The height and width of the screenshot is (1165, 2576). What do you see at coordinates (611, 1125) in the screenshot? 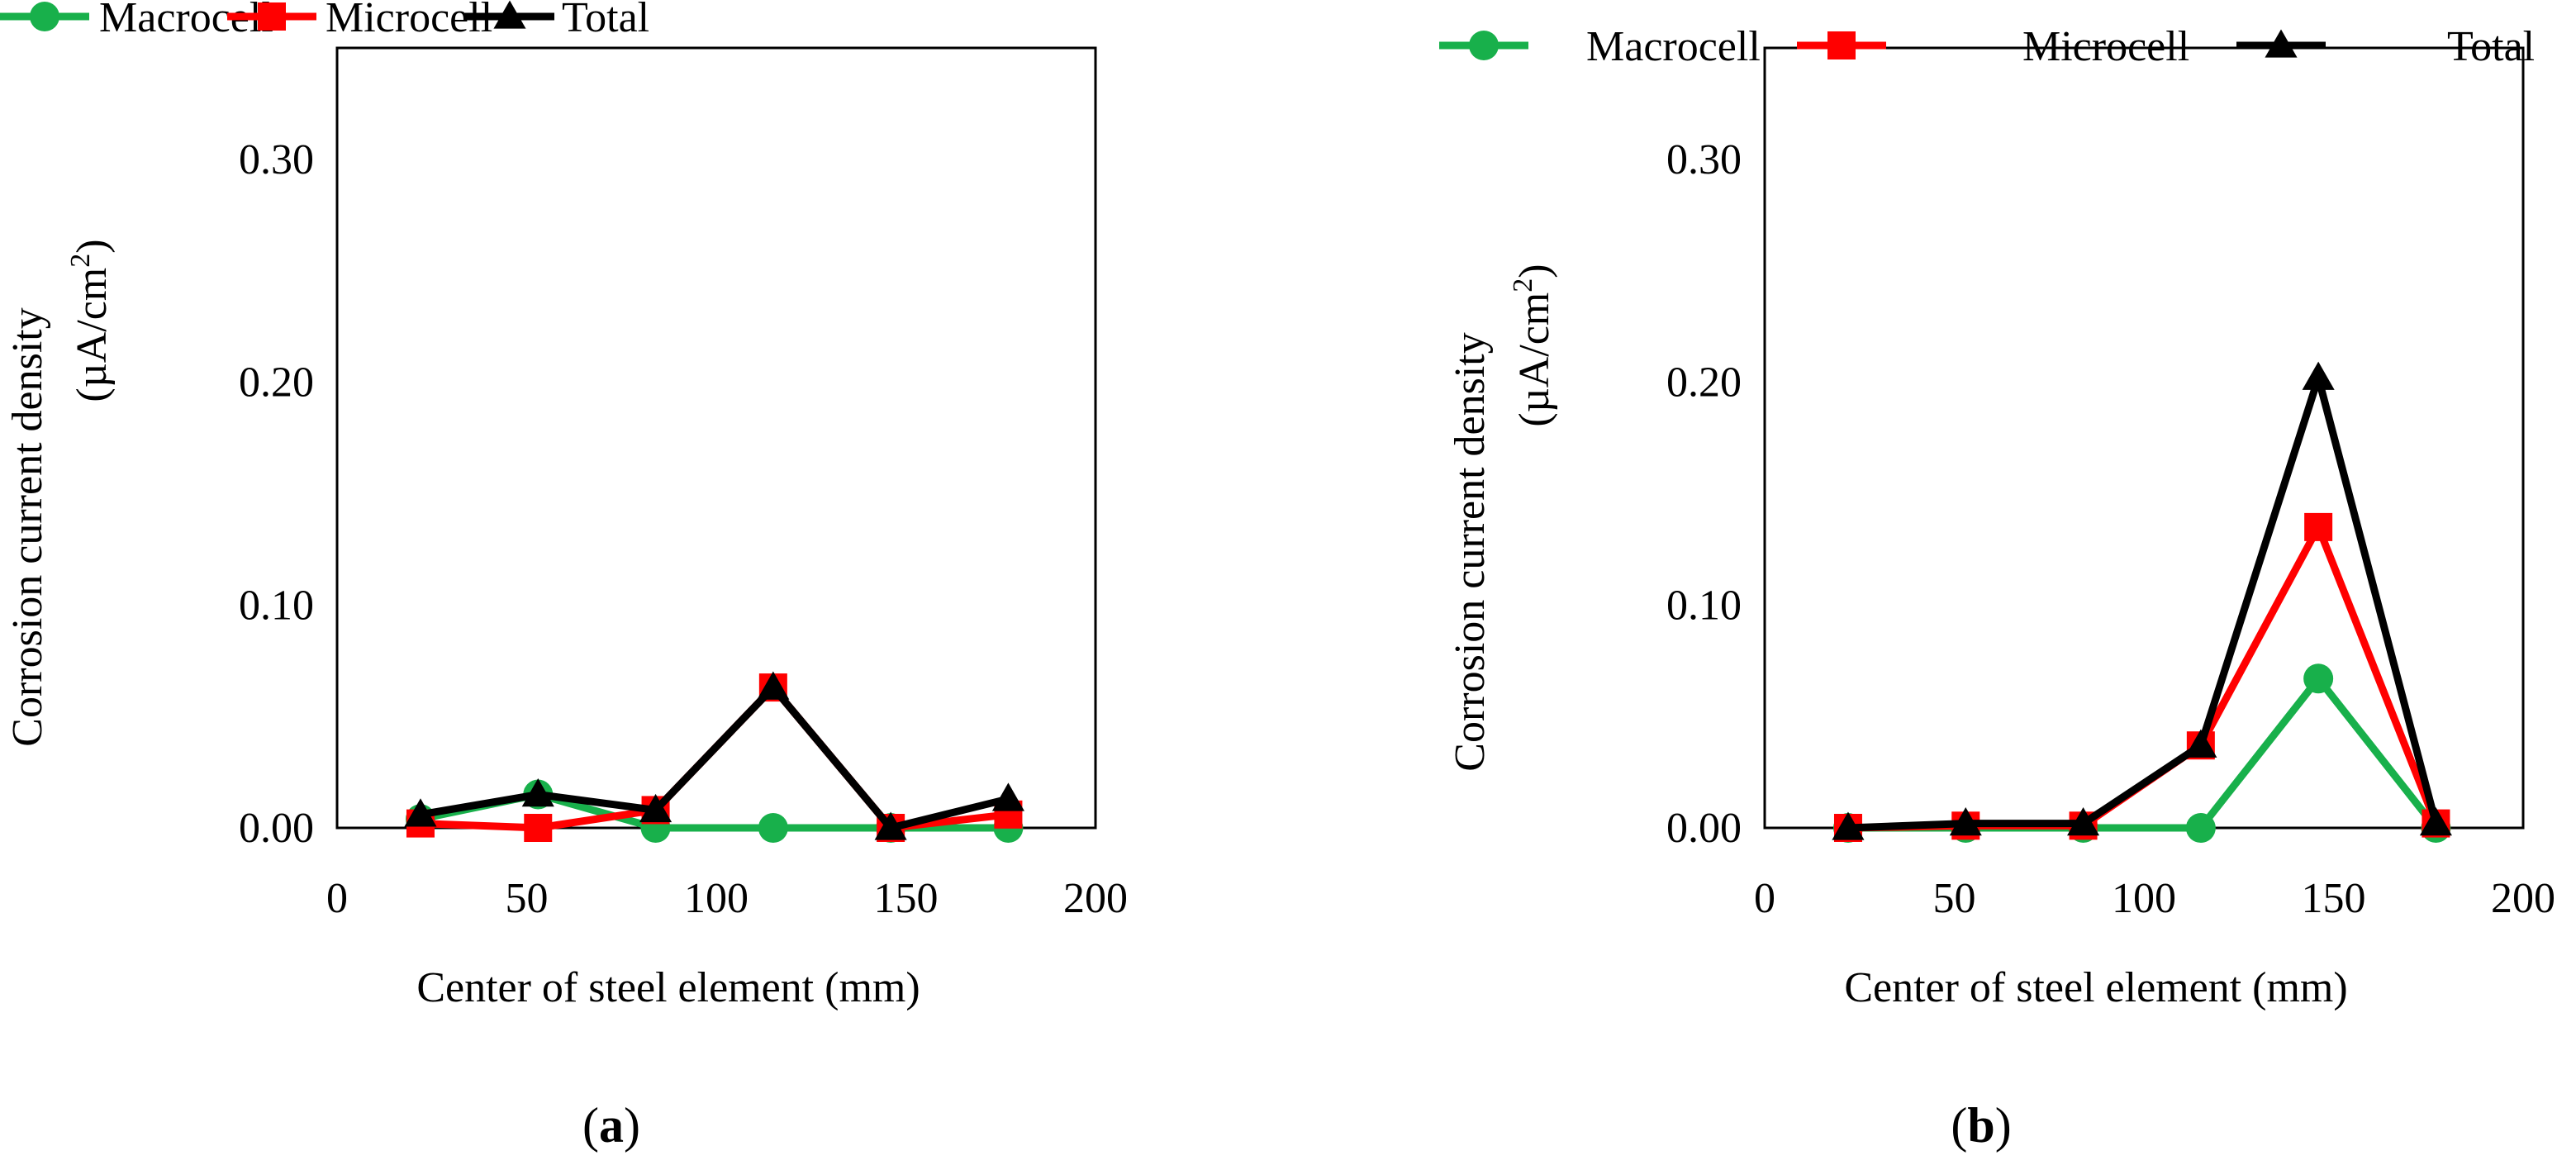
I see `panel-label: (a)` at bounding box center [611, 1125].